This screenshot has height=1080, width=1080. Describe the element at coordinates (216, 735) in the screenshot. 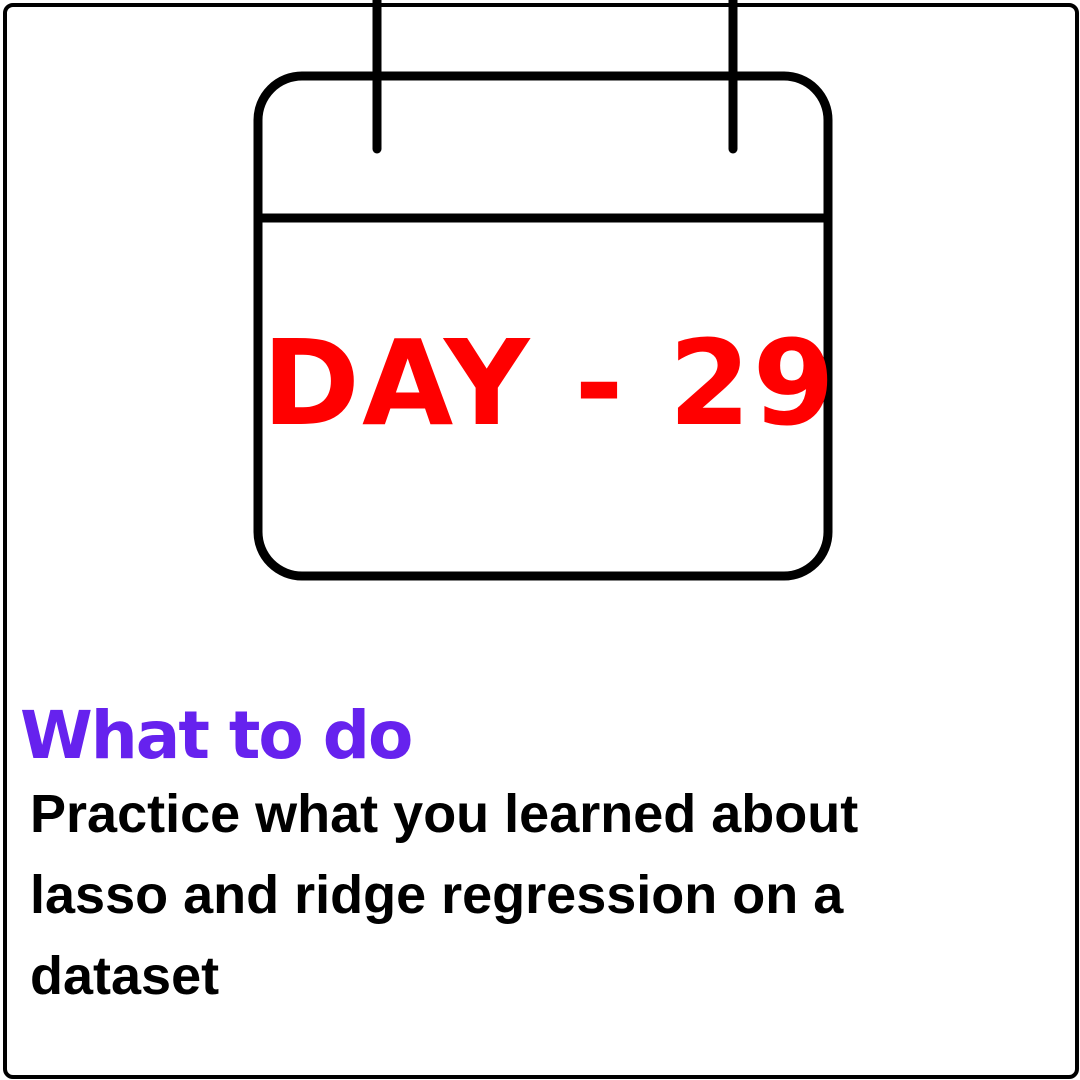

I see `section-heading: What to do` at that location.